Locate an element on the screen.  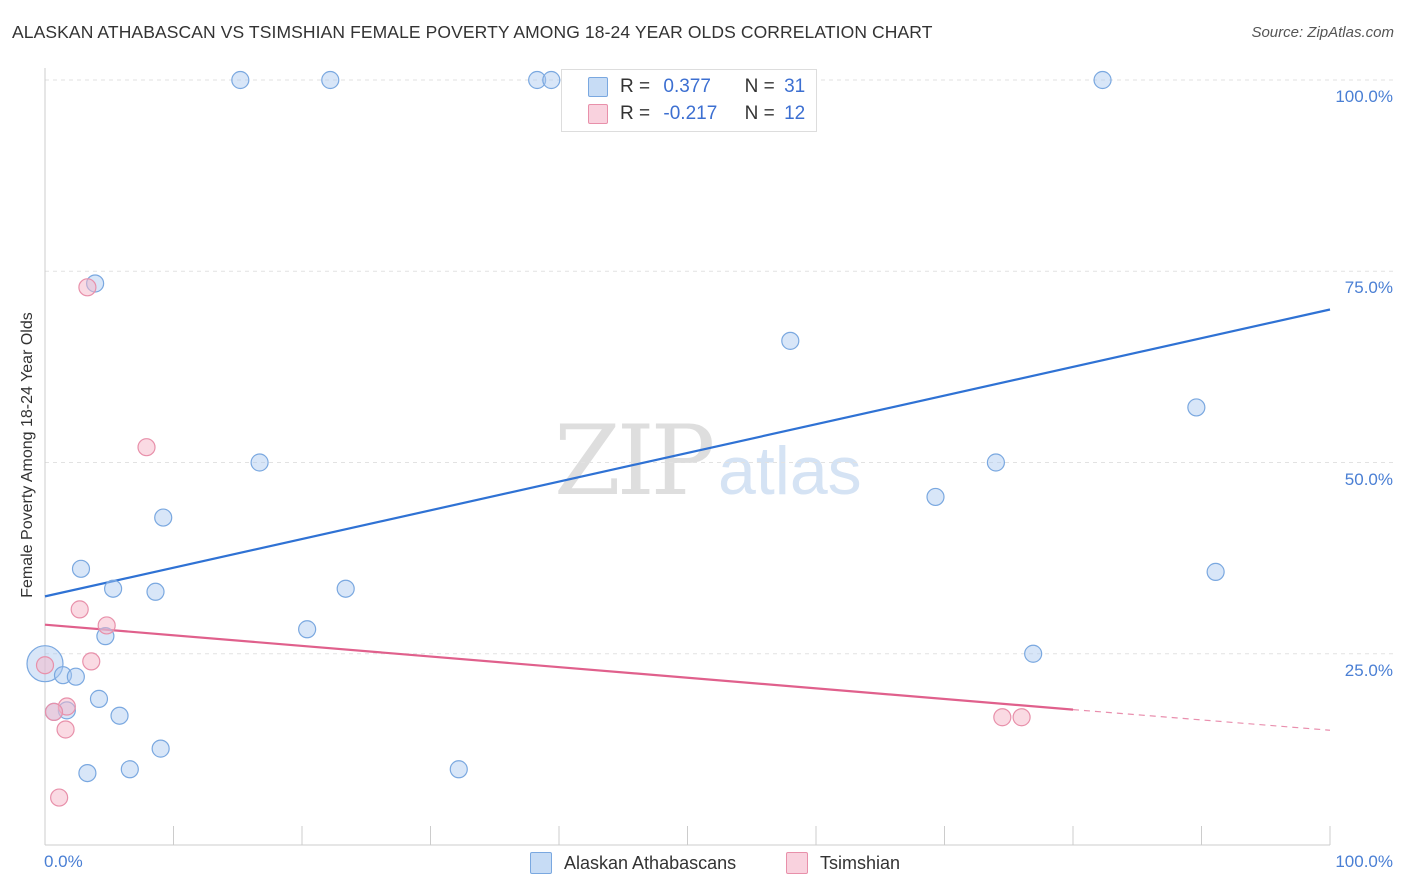
bottom-legend-athabascan: Alaskan Athabascans is located at coordinates (633, 863).